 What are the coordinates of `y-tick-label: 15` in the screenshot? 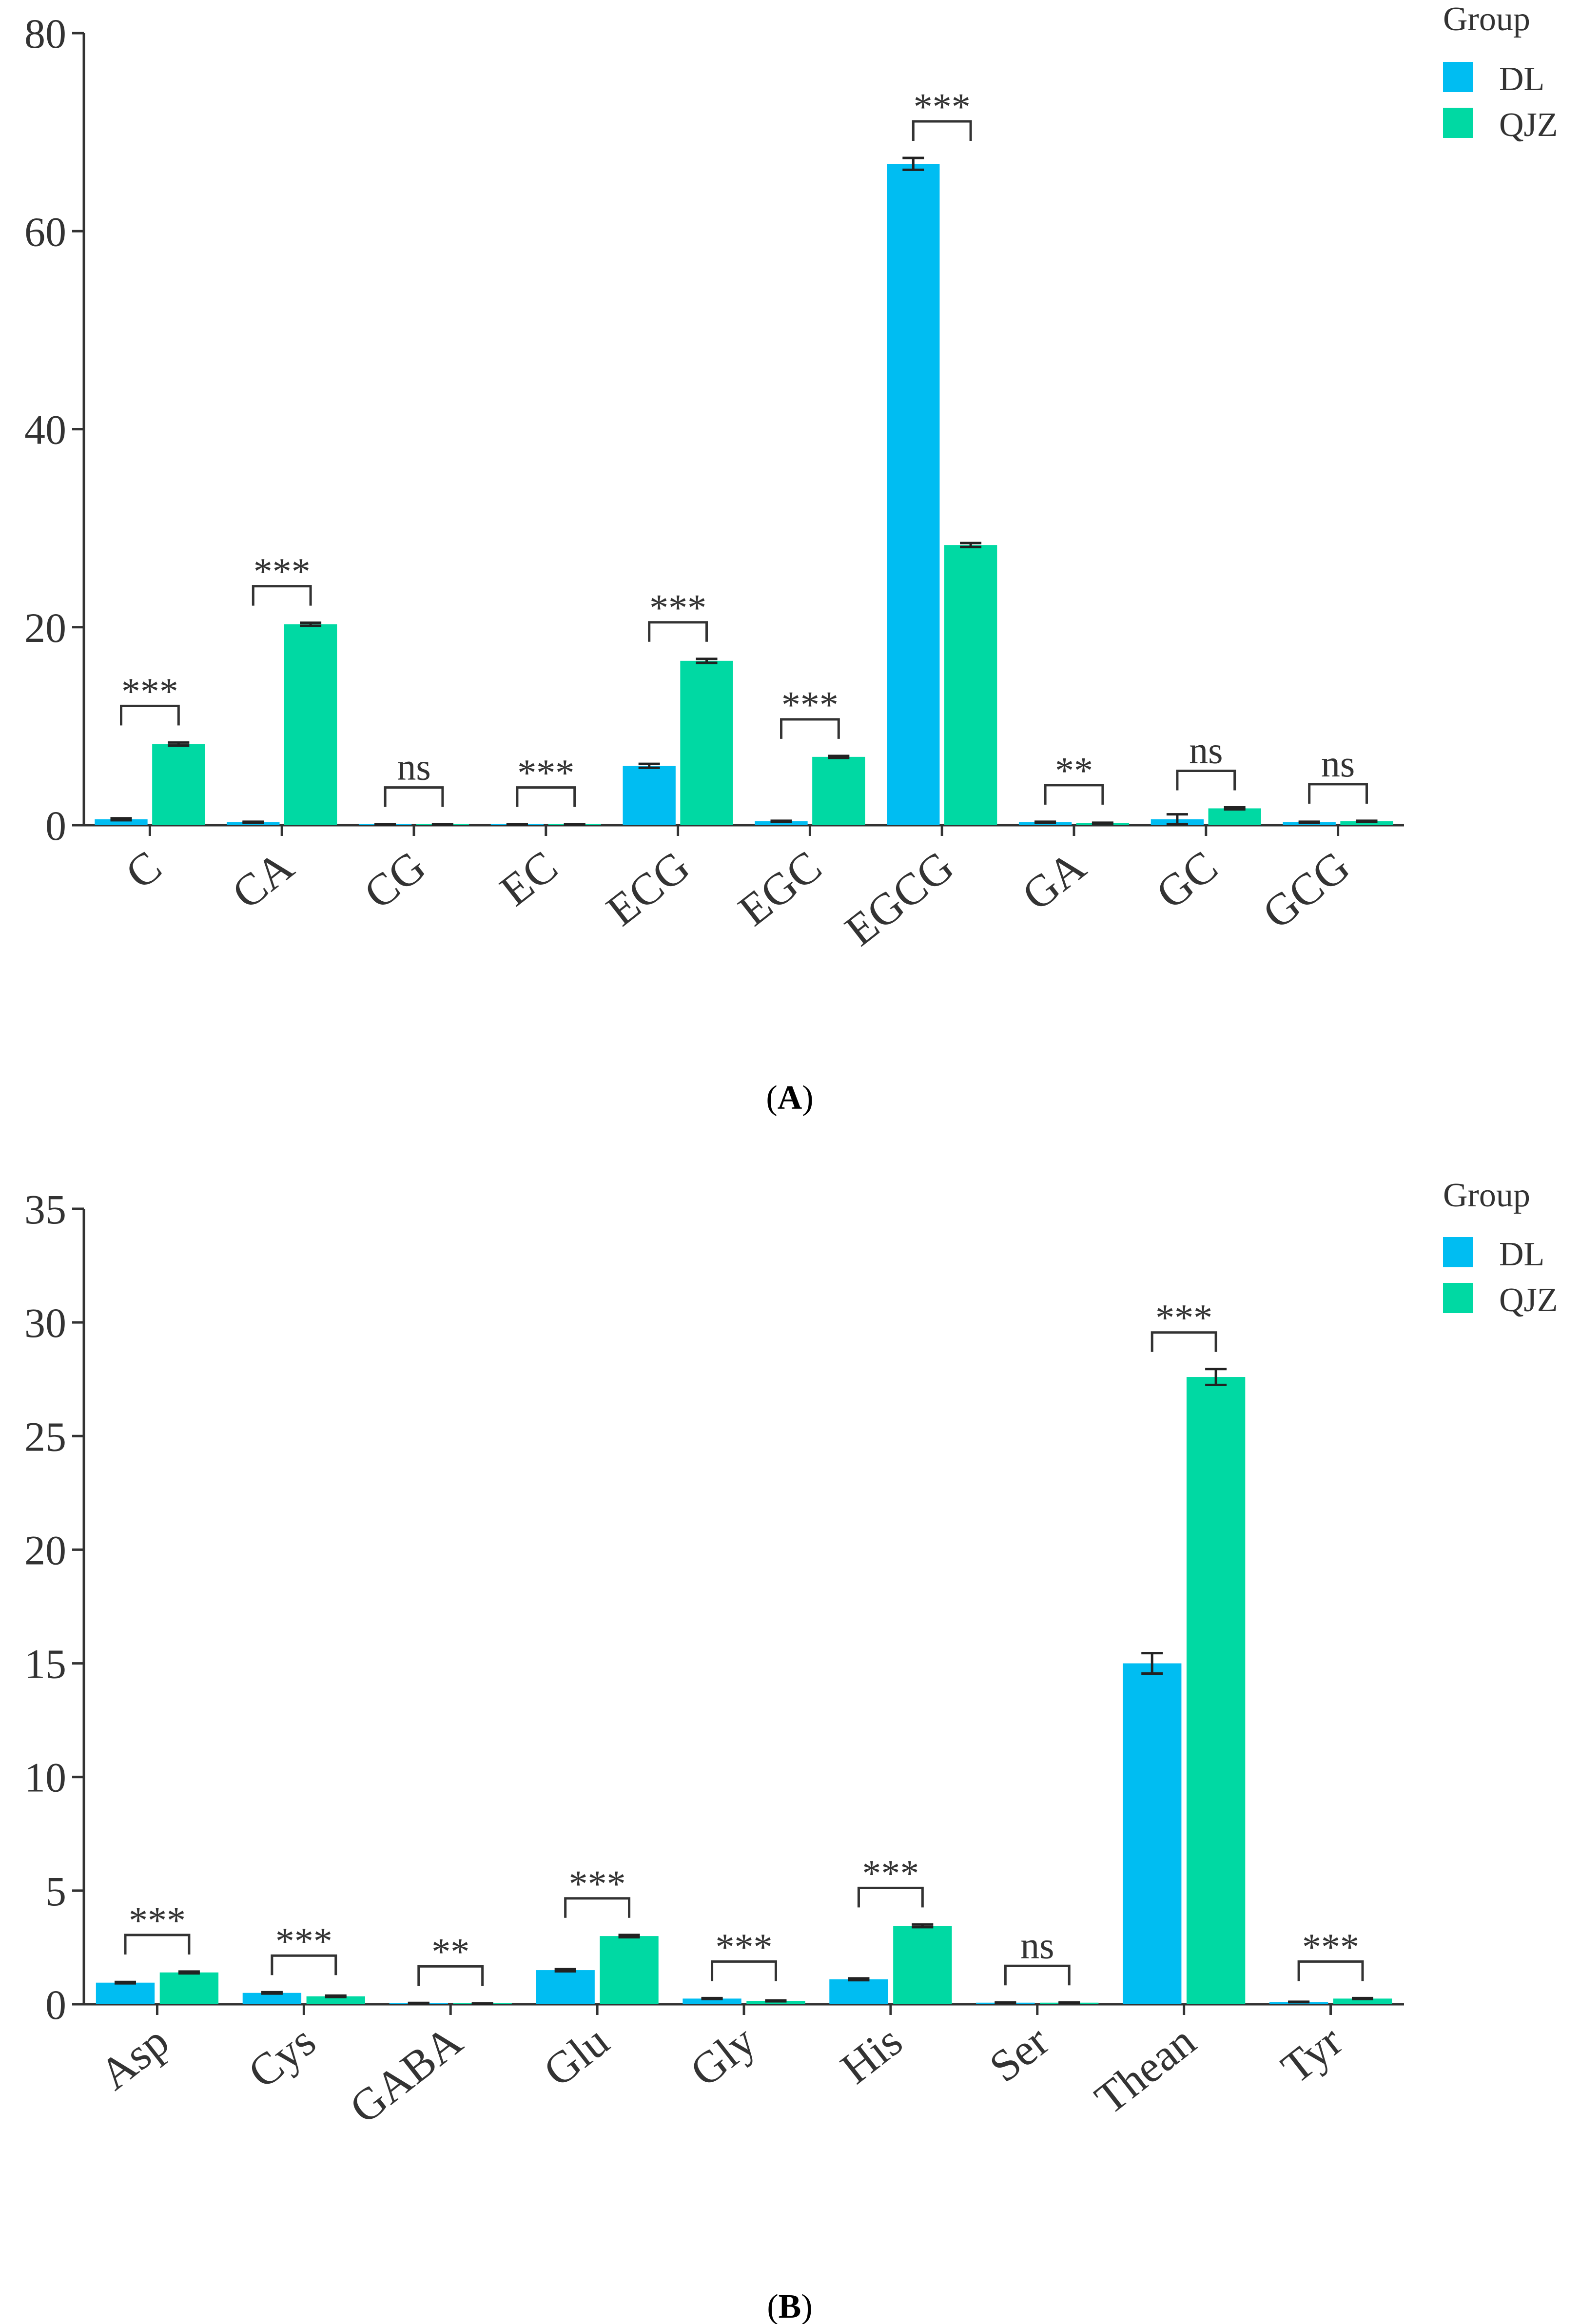 It's located at (45, 1664).